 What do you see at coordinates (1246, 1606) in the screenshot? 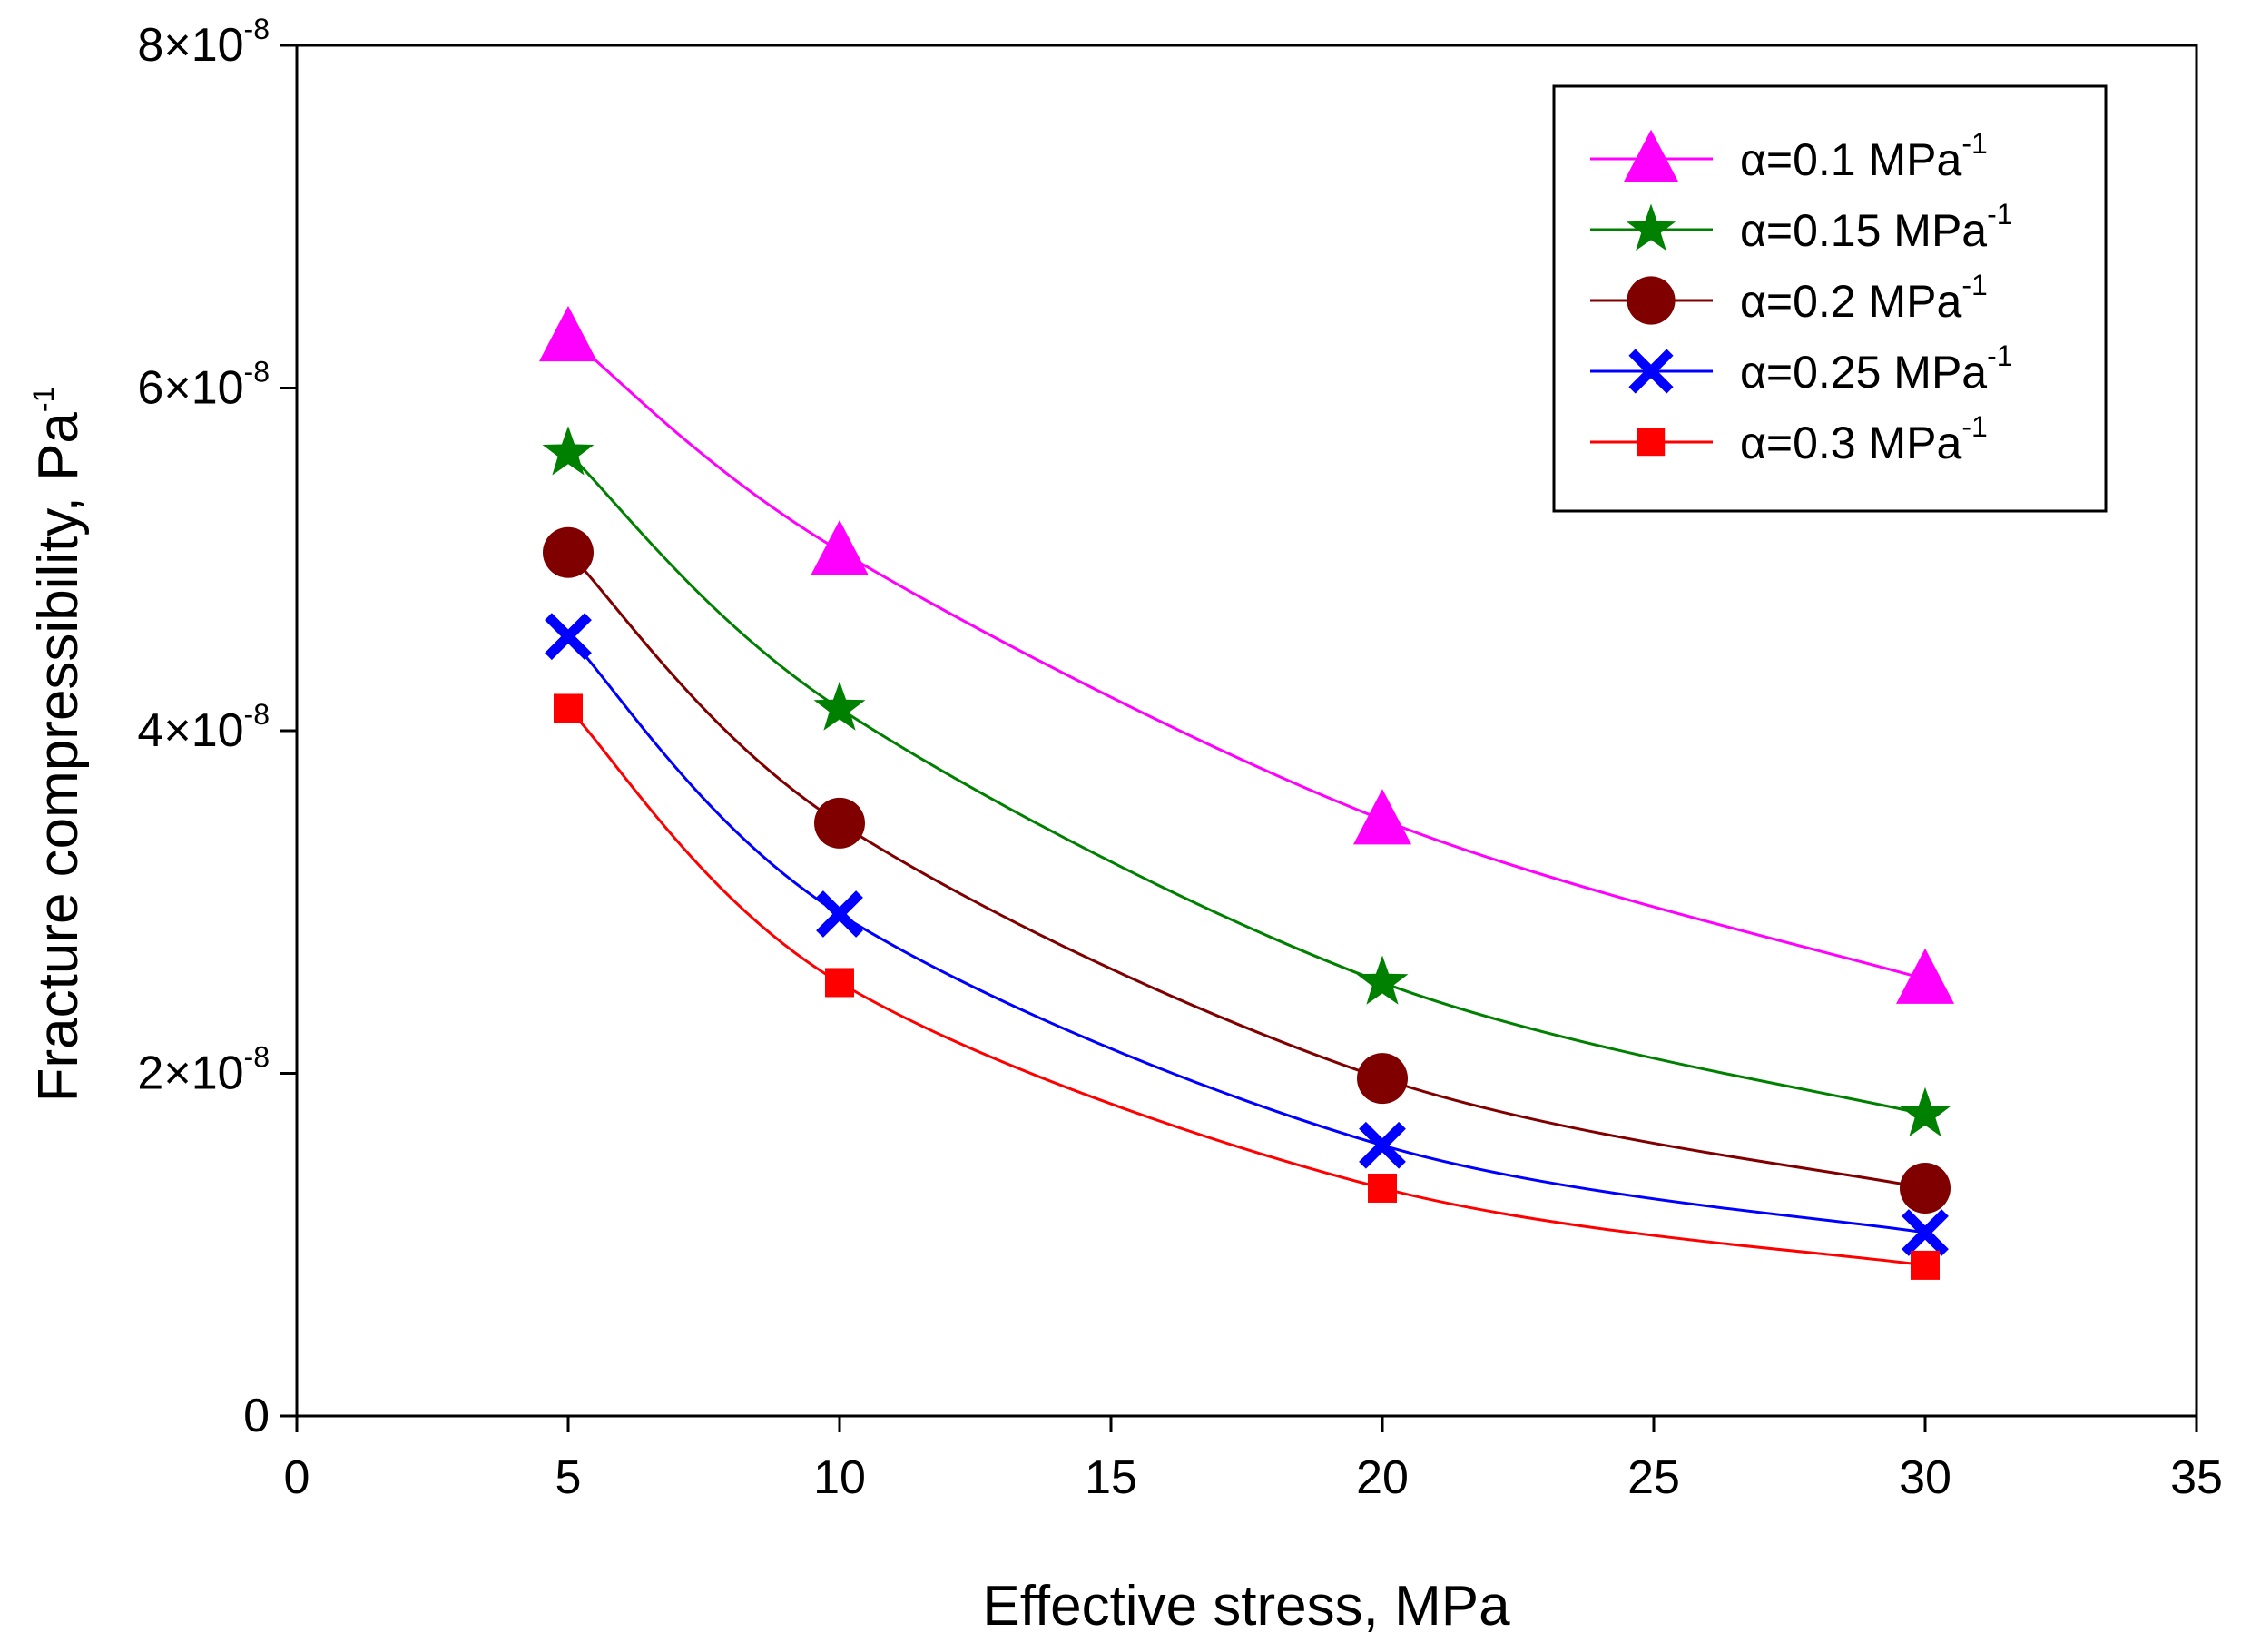
I see `x-axis-title: Effective stress, MPa` at bounding box center [1246, 1606].